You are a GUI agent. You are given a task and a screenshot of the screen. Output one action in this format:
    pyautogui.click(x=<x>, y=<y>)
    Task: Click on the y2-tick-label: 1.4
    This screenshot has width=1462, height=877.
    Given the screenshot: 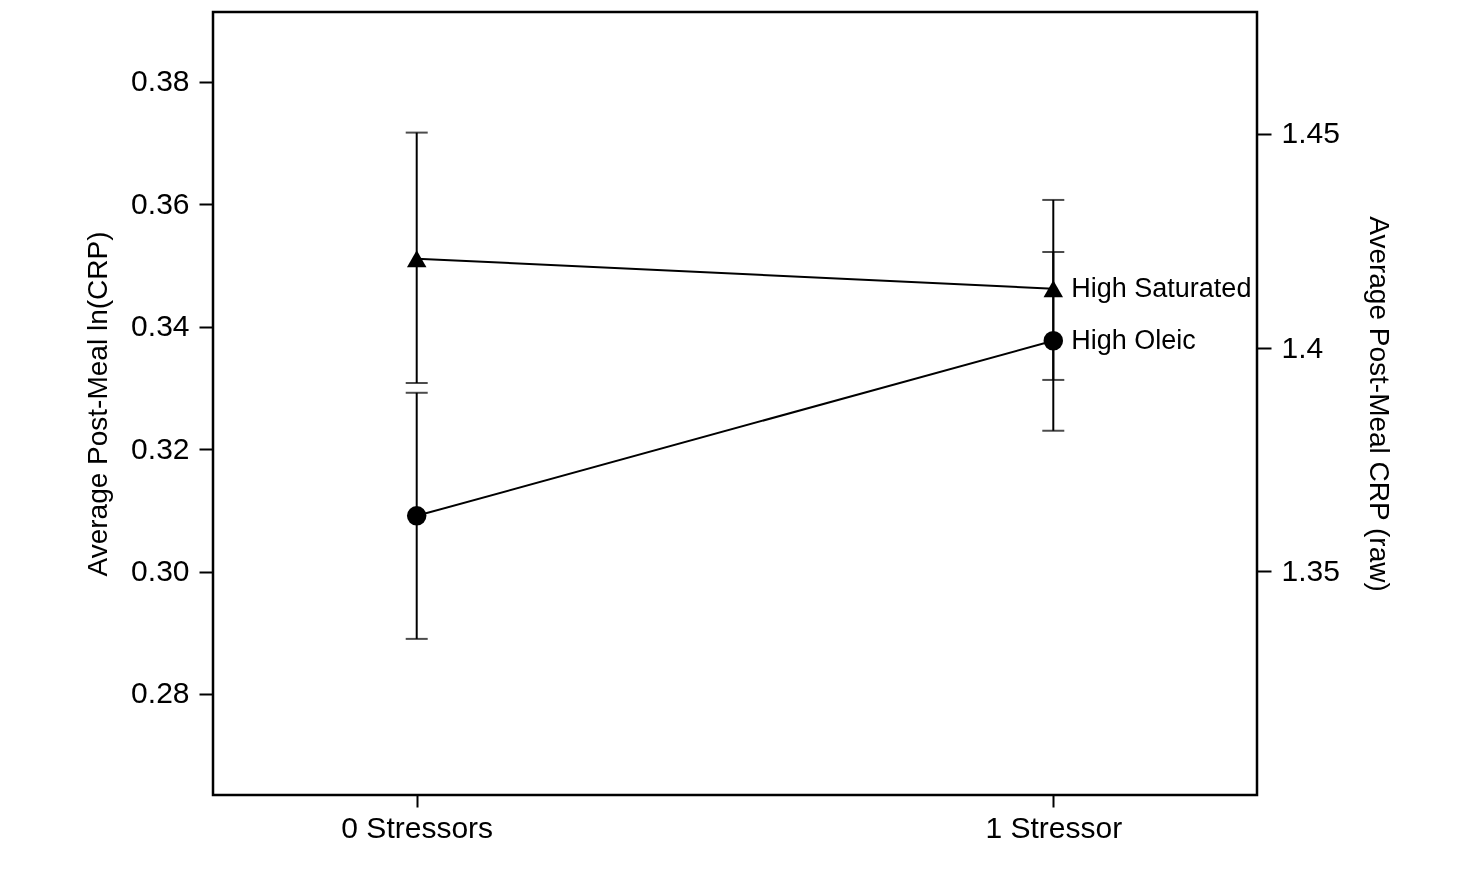 What is the action you would take?
    pyautogui.click(x=1302, y=347)
    